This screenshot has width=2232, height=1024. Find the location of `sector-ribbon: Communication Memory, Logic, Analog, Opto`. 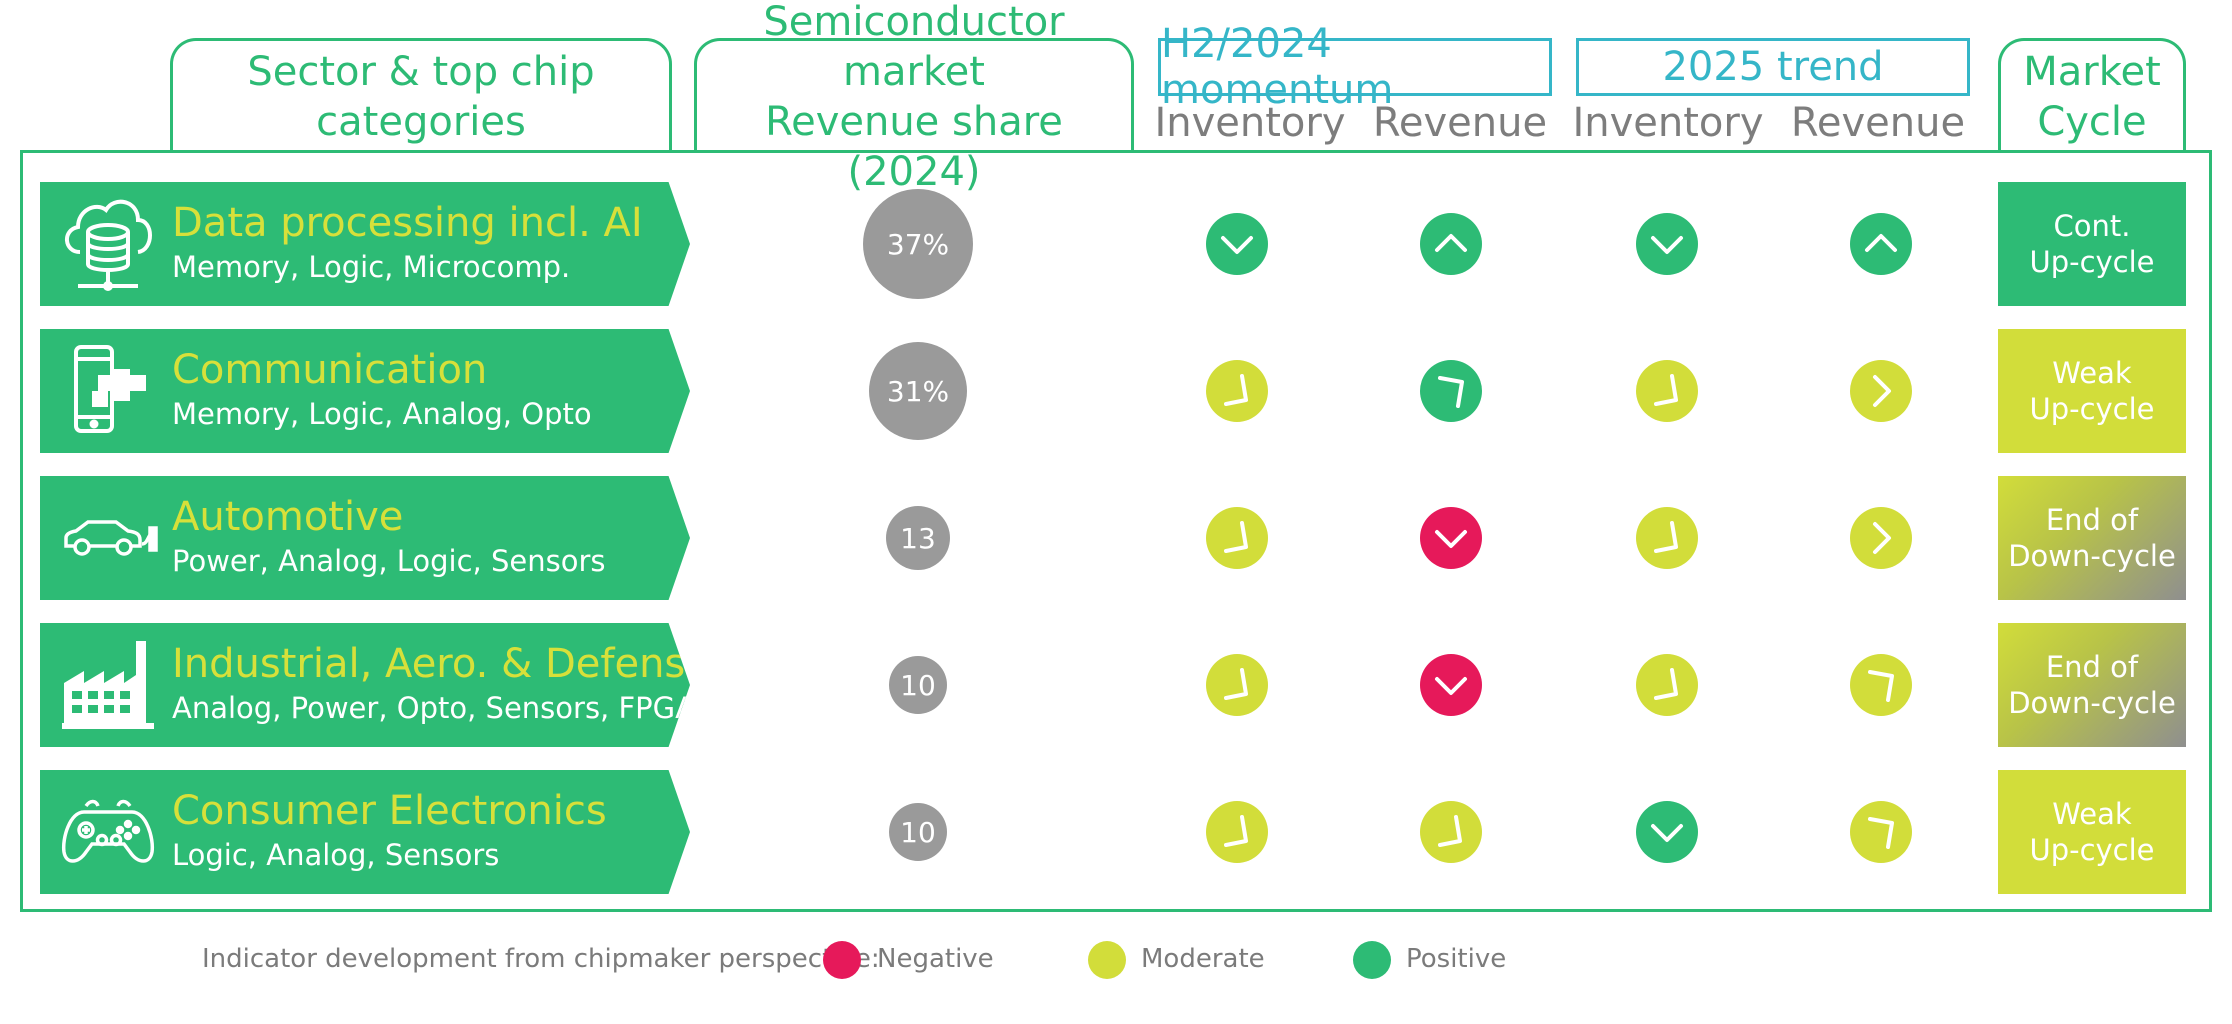

sector-ribbon: Communication Memory, Logic, Analog, Opto is located at coordinates (365, 391).